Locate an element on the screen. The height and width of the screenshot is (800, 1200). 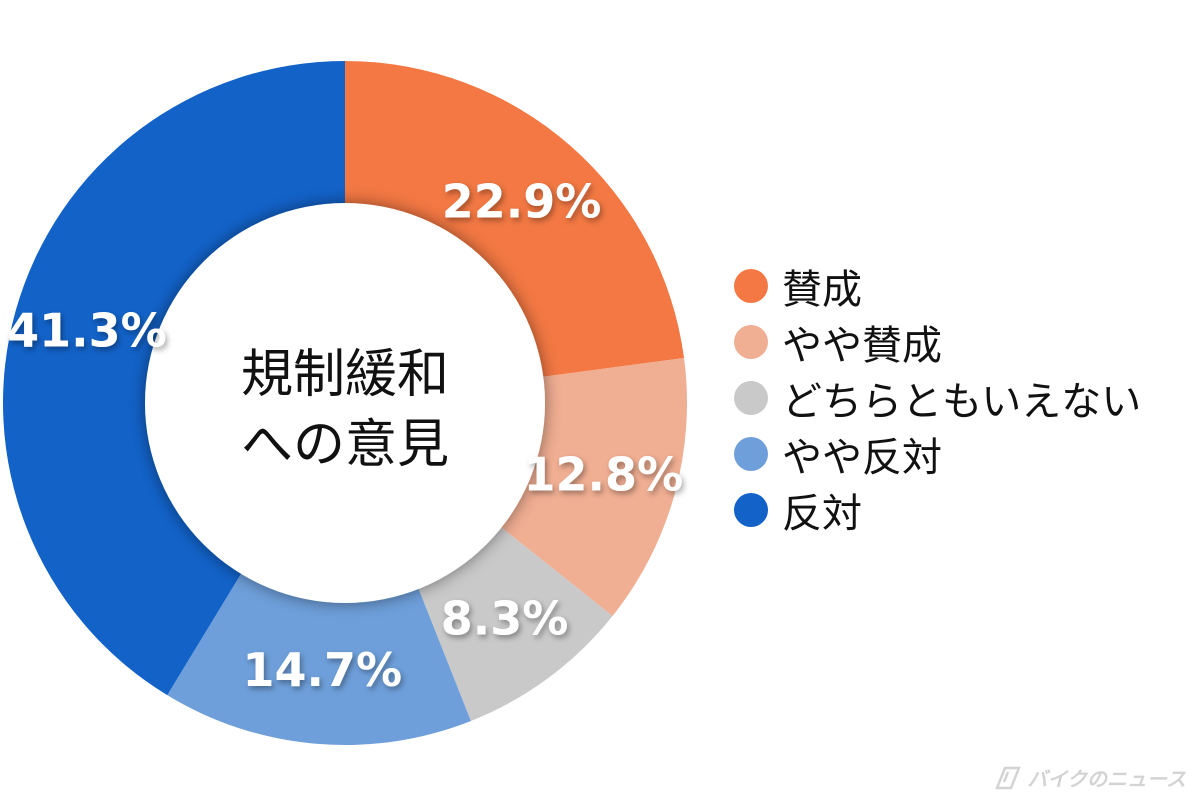
legend-item: 反対 is located at coordinates (937, 510).